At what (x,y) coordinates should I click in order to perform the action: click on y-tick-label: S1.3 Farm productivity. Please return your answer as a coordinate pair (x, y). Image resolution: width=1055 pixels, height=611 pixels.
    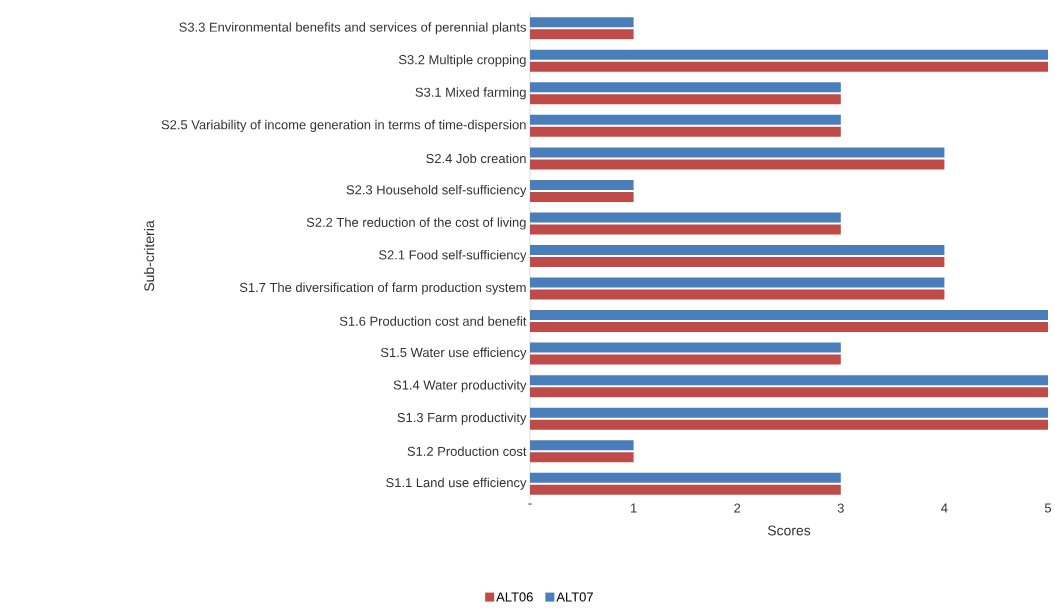
    Looking at the image, I should click on (462, 418).